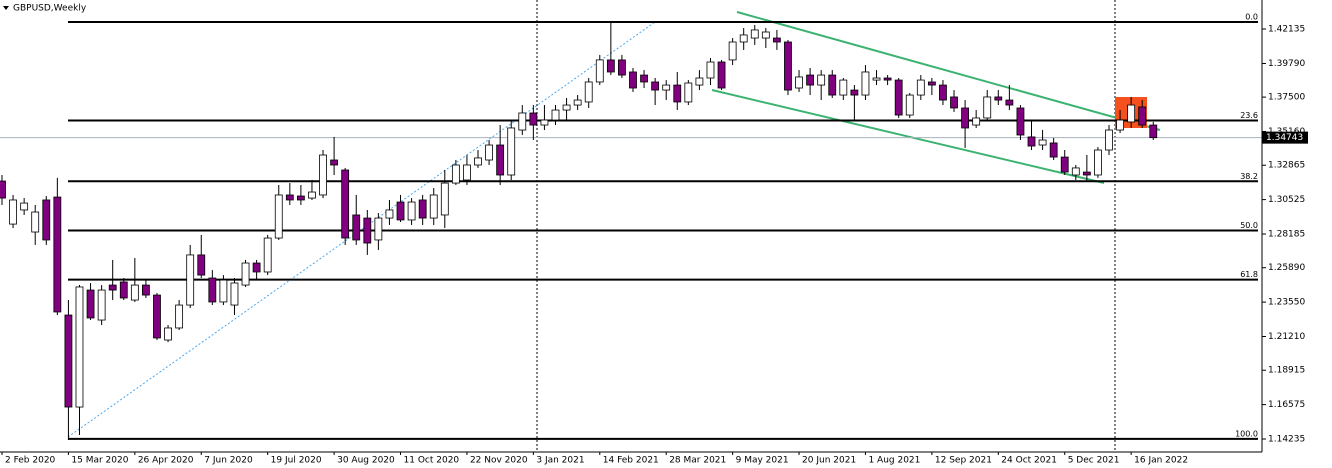 Image resolution: width=1332 pixels, height=468 pixels. What do you see at coordinates (560, 461) in the screenshot?
I see `x-tick-label: 3 Jan 2021` at bounding box center [560, 461].